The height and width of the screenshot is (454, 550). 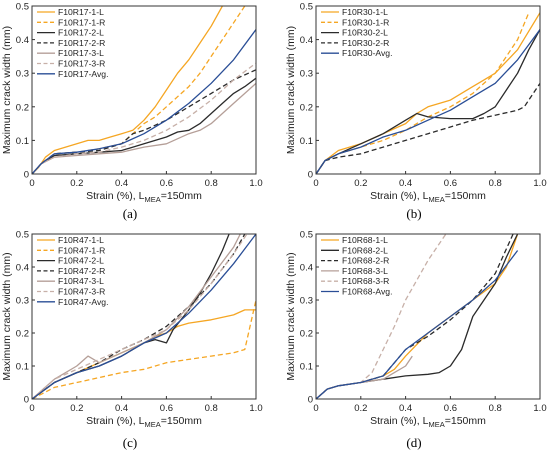 I want to click on legend-entry: F10R17-1-L, so click(x=81, y=12).